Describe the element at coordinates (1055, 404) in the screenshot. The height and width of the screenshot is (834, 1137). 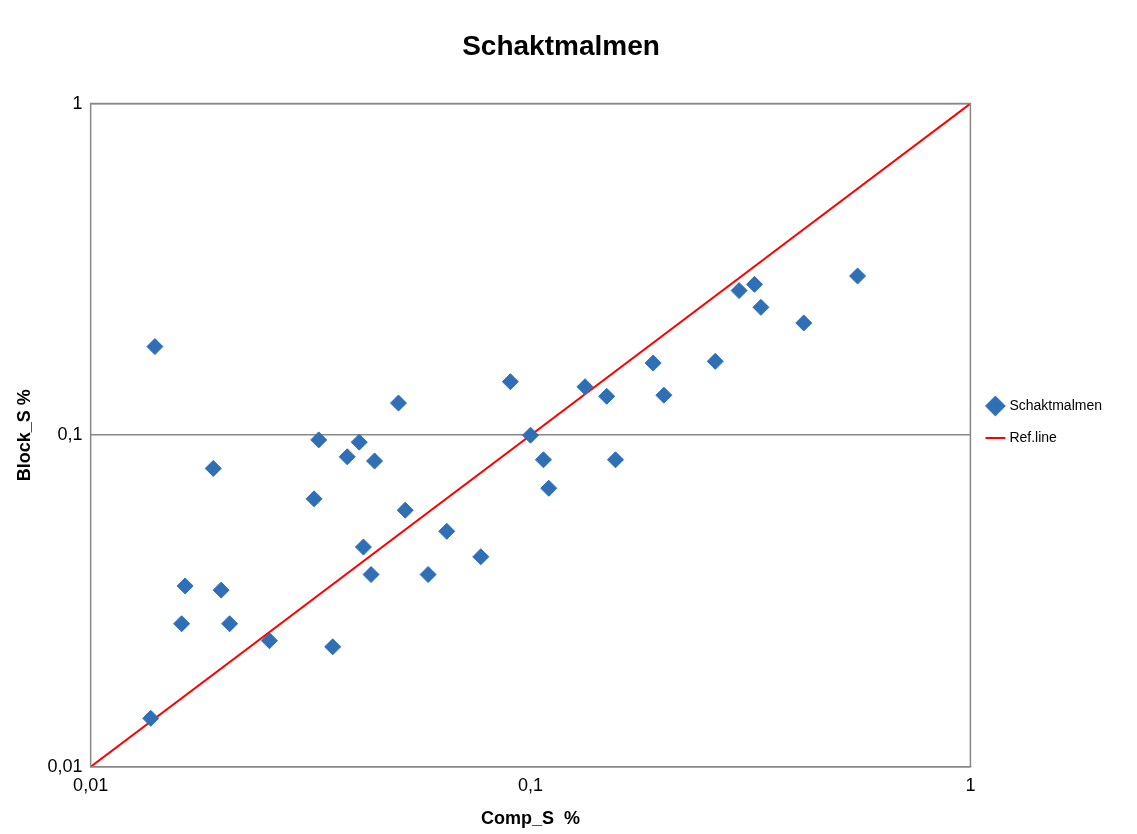
I see `legend-label: Schaktmalmen` at that location.